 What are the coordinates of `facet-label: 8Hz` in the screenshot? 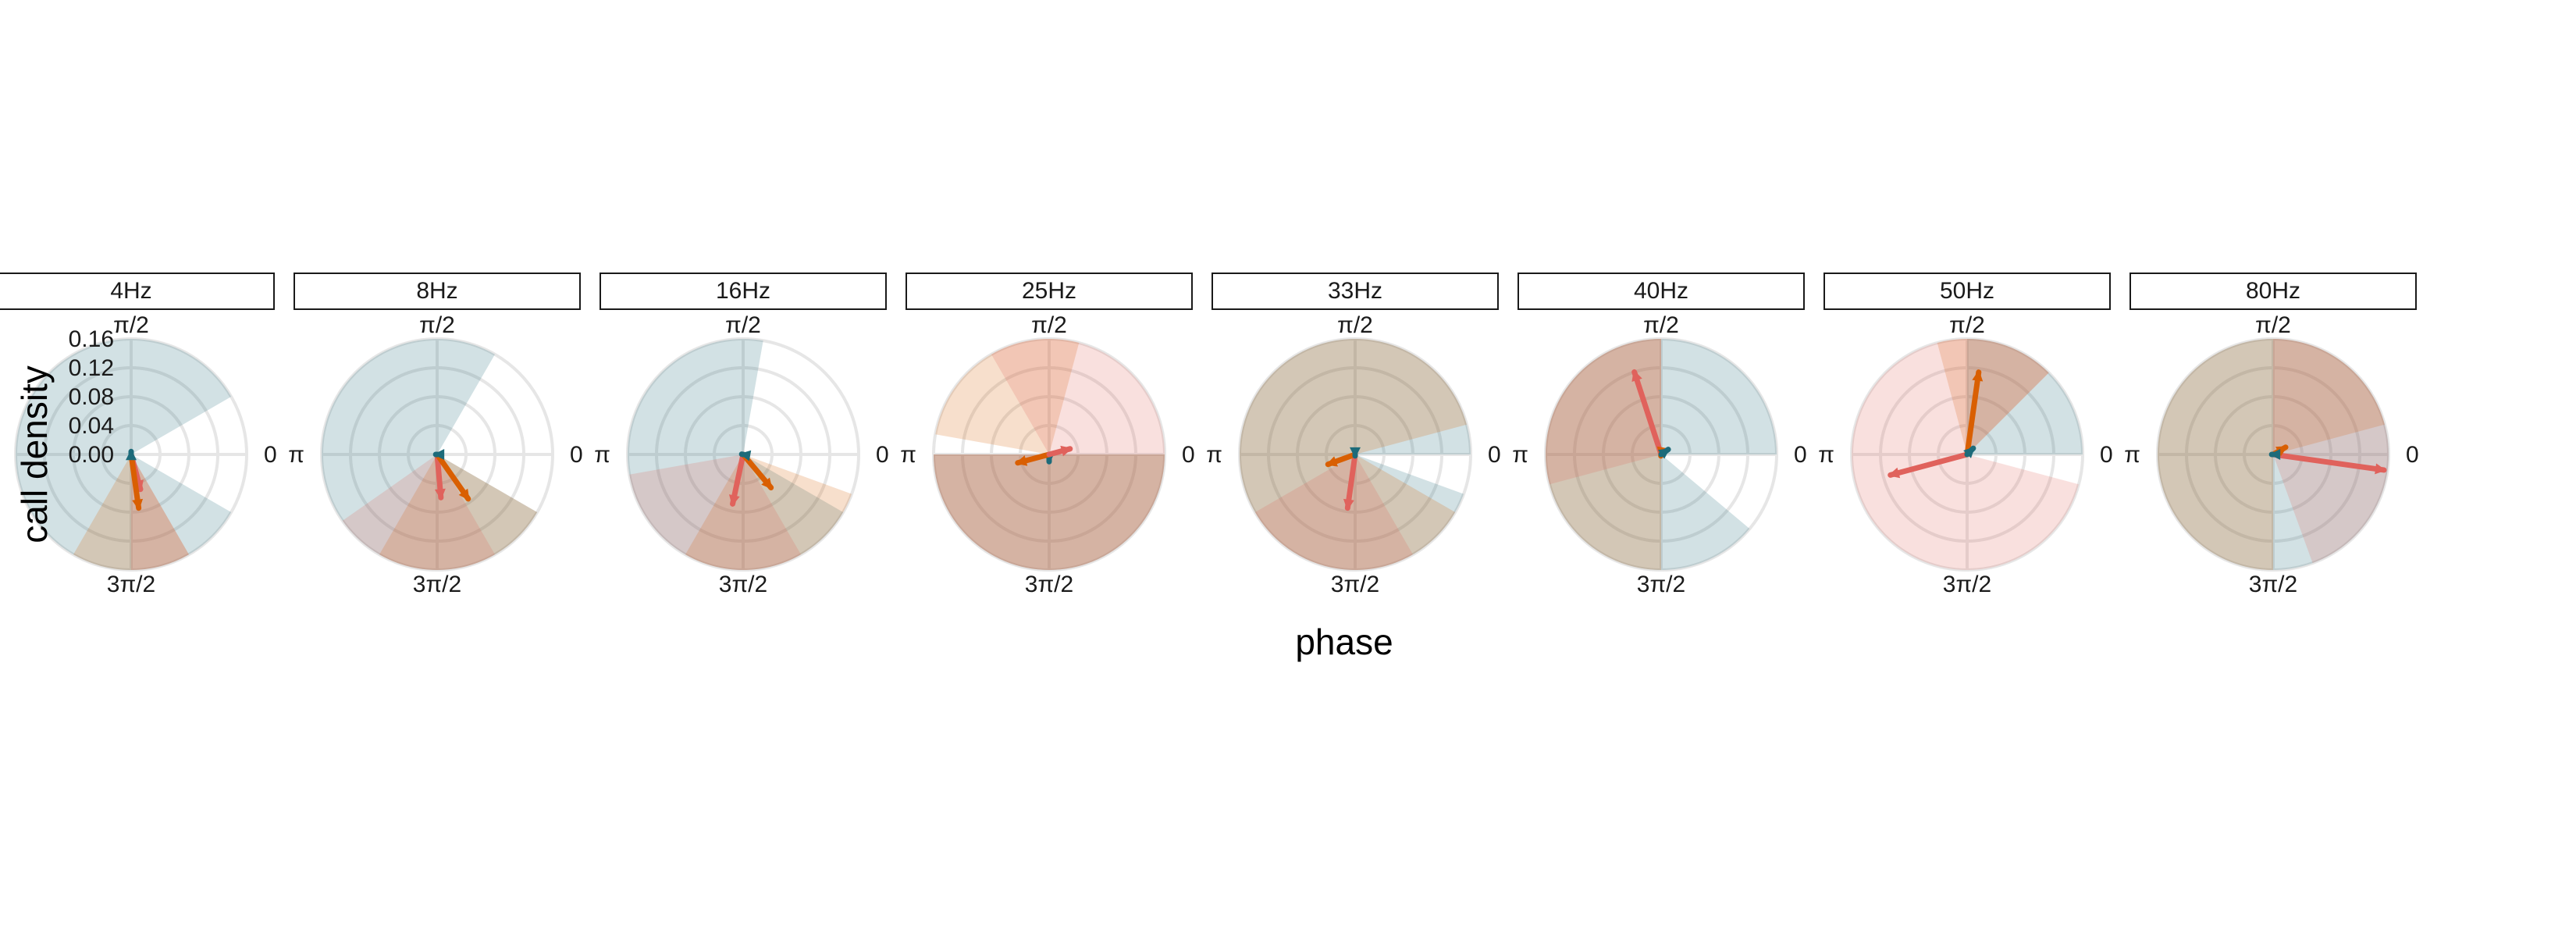 It's located at (436, 291).